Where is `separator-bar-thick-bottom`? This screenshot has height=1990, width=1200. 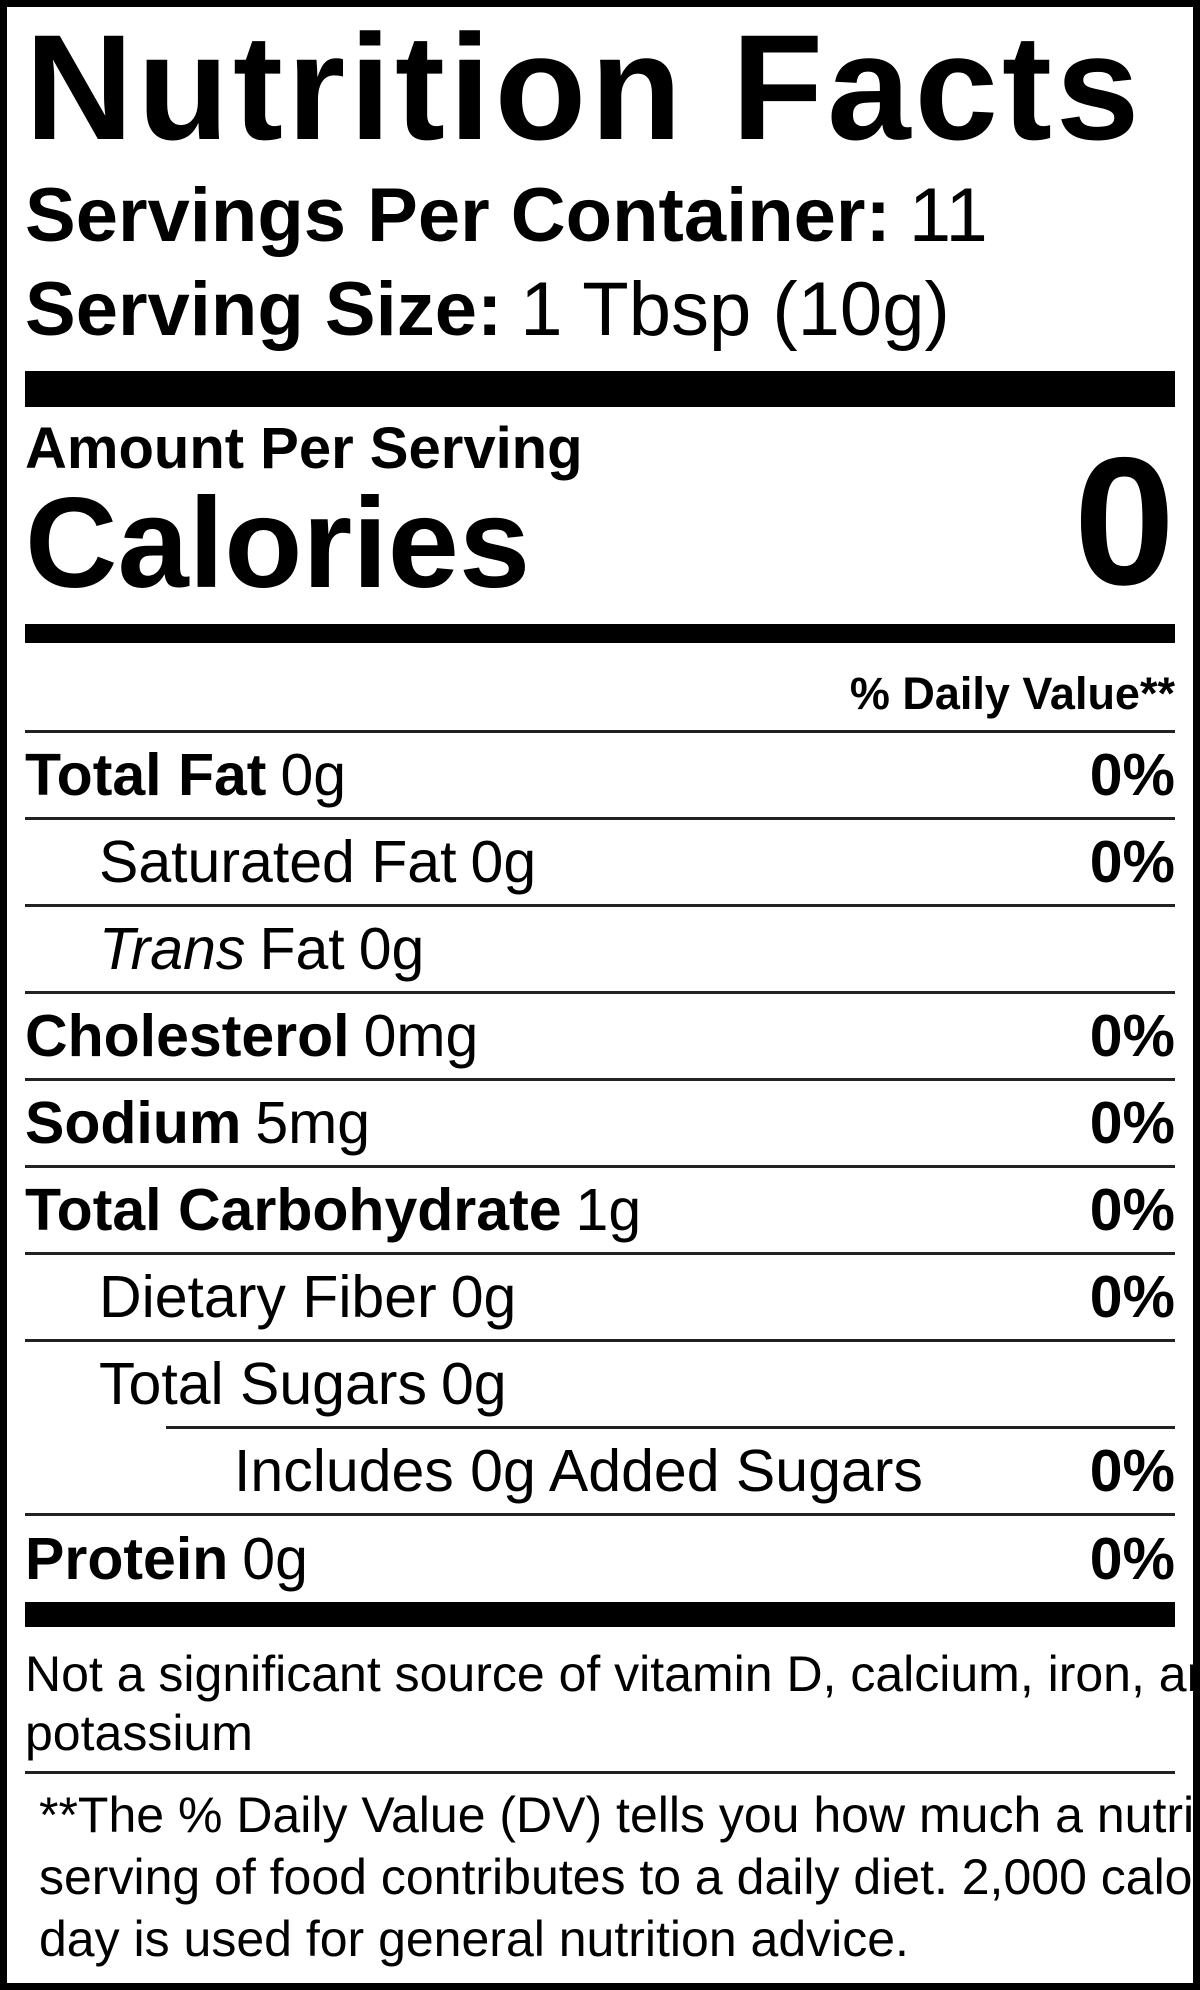
separator-bar-thick-bottom is located at coordinates (600, 1614).